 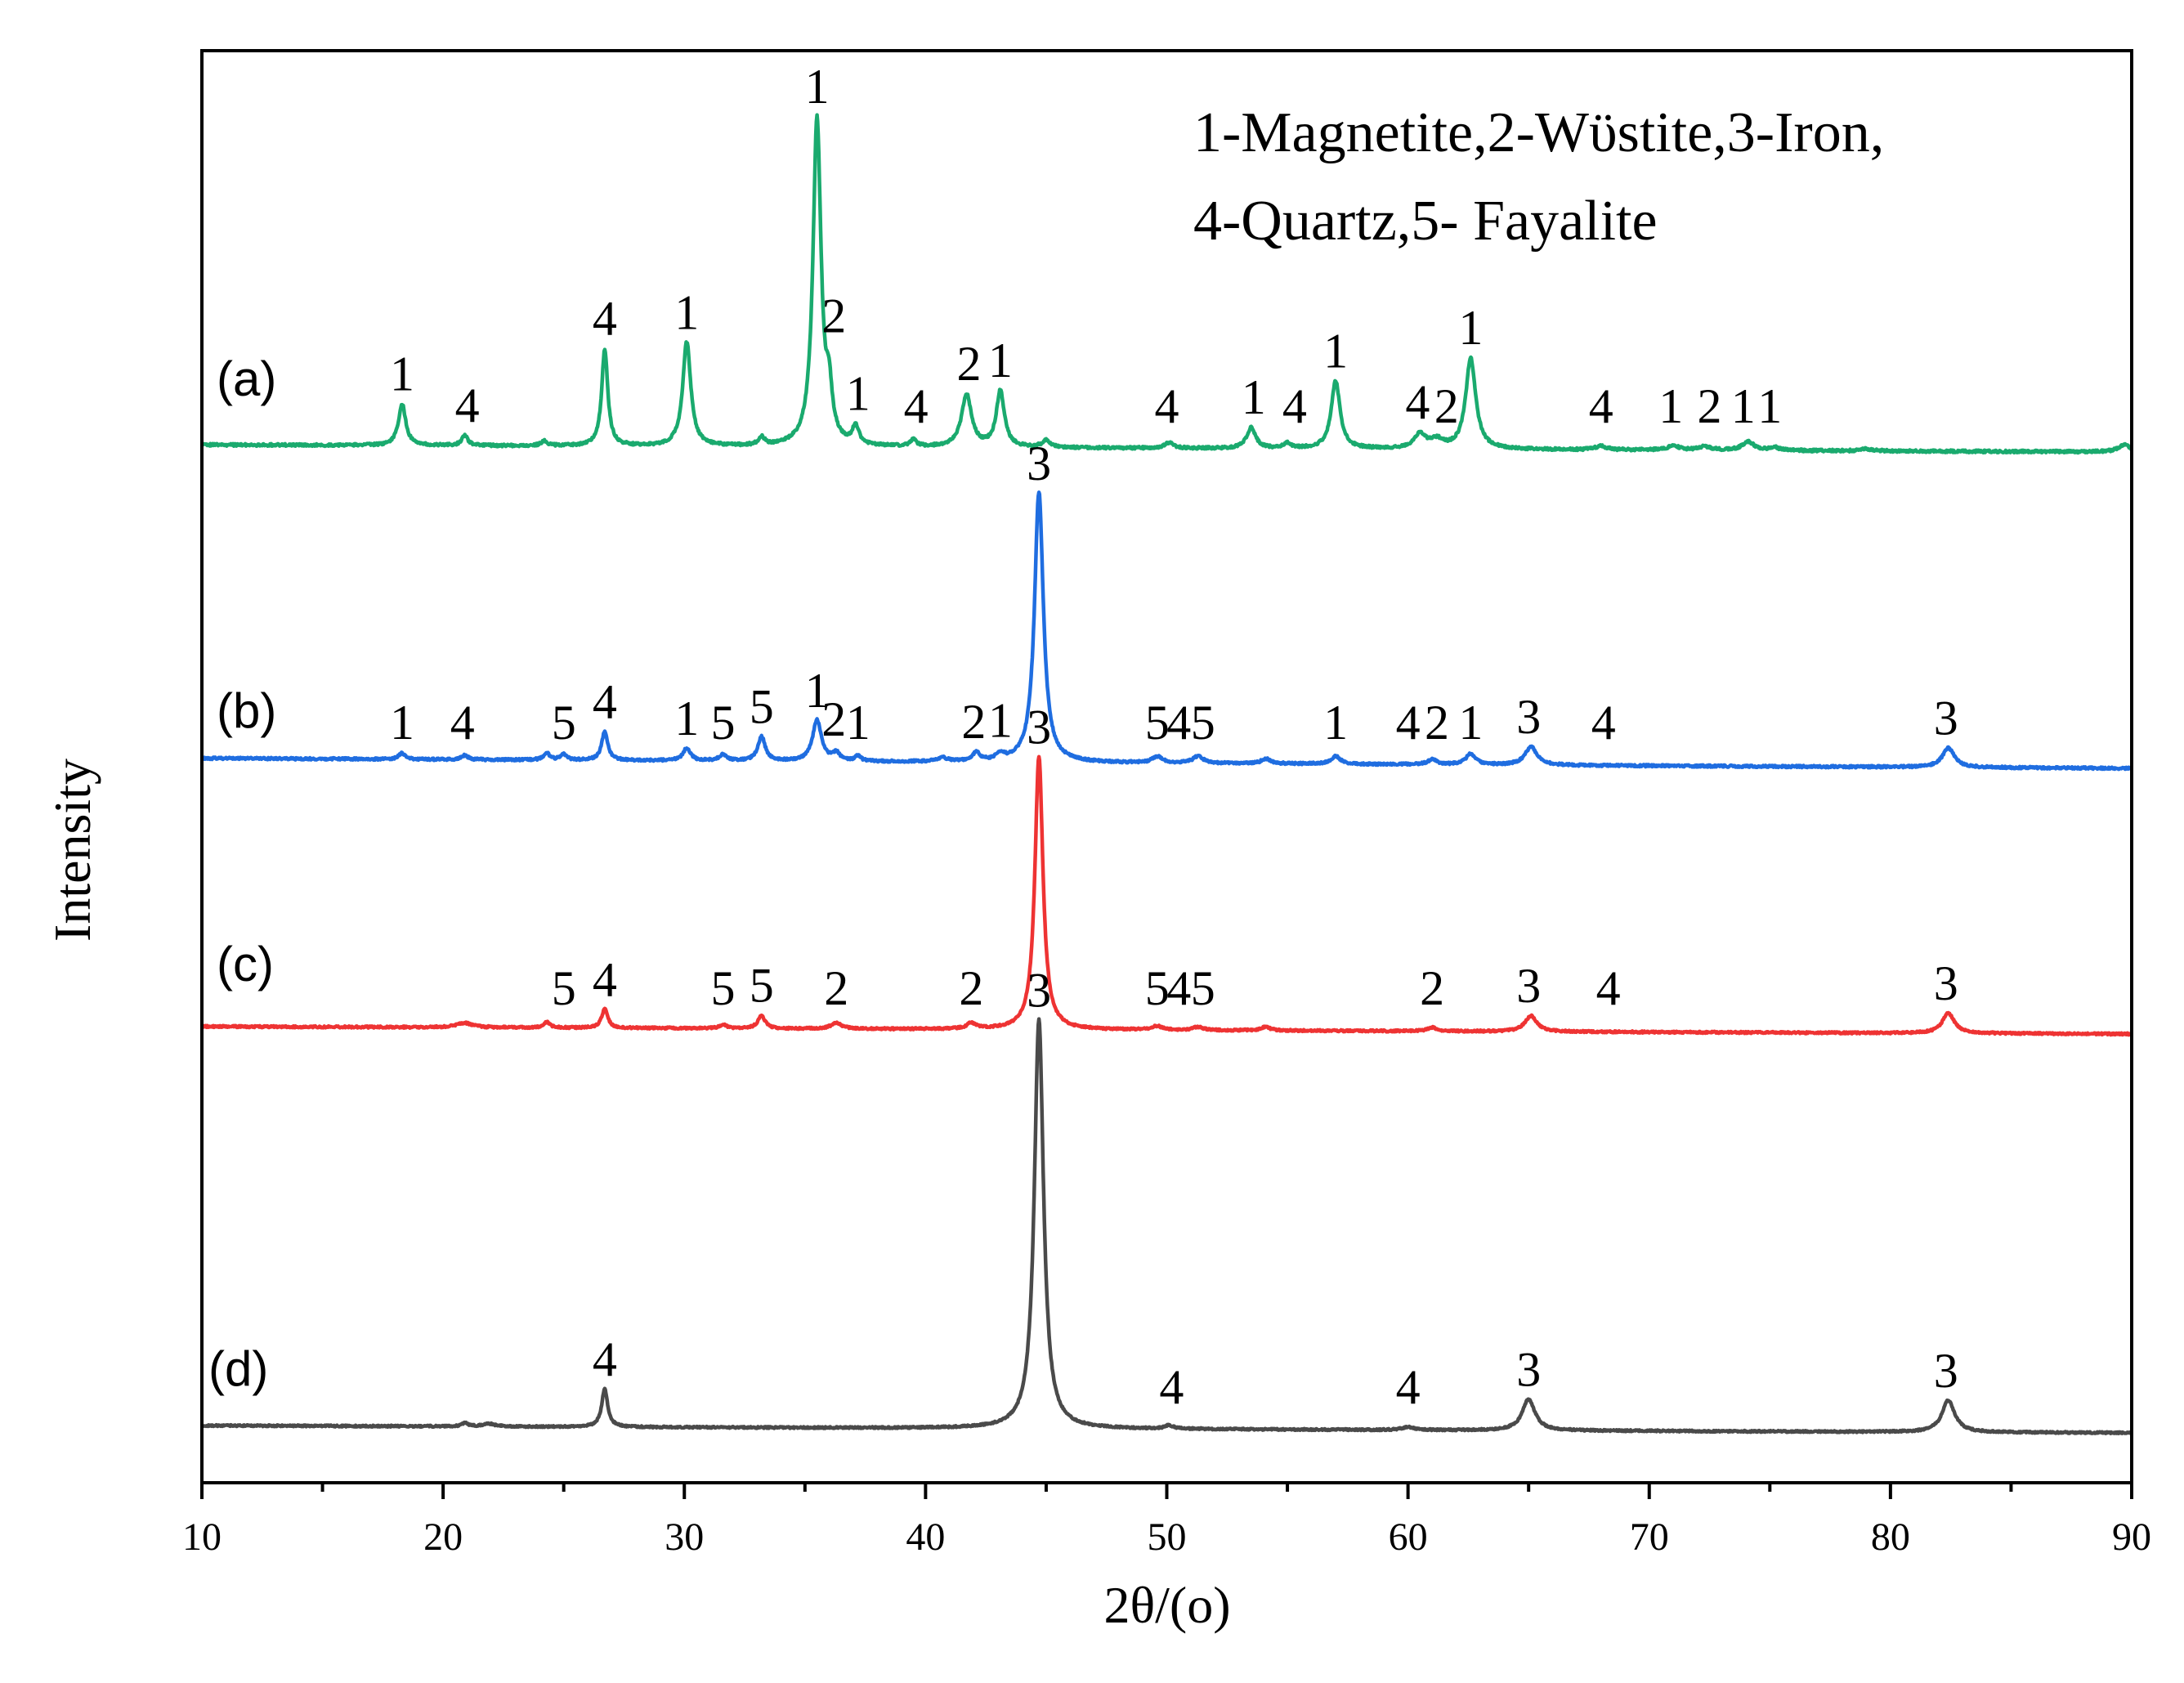 What do you see at coordinates (1538, 132) in the screenshot?
I see `legend-line-1: 1-Magnetite,2-Wϋstite,3-Iron,` at bounding box center [1538, 132].